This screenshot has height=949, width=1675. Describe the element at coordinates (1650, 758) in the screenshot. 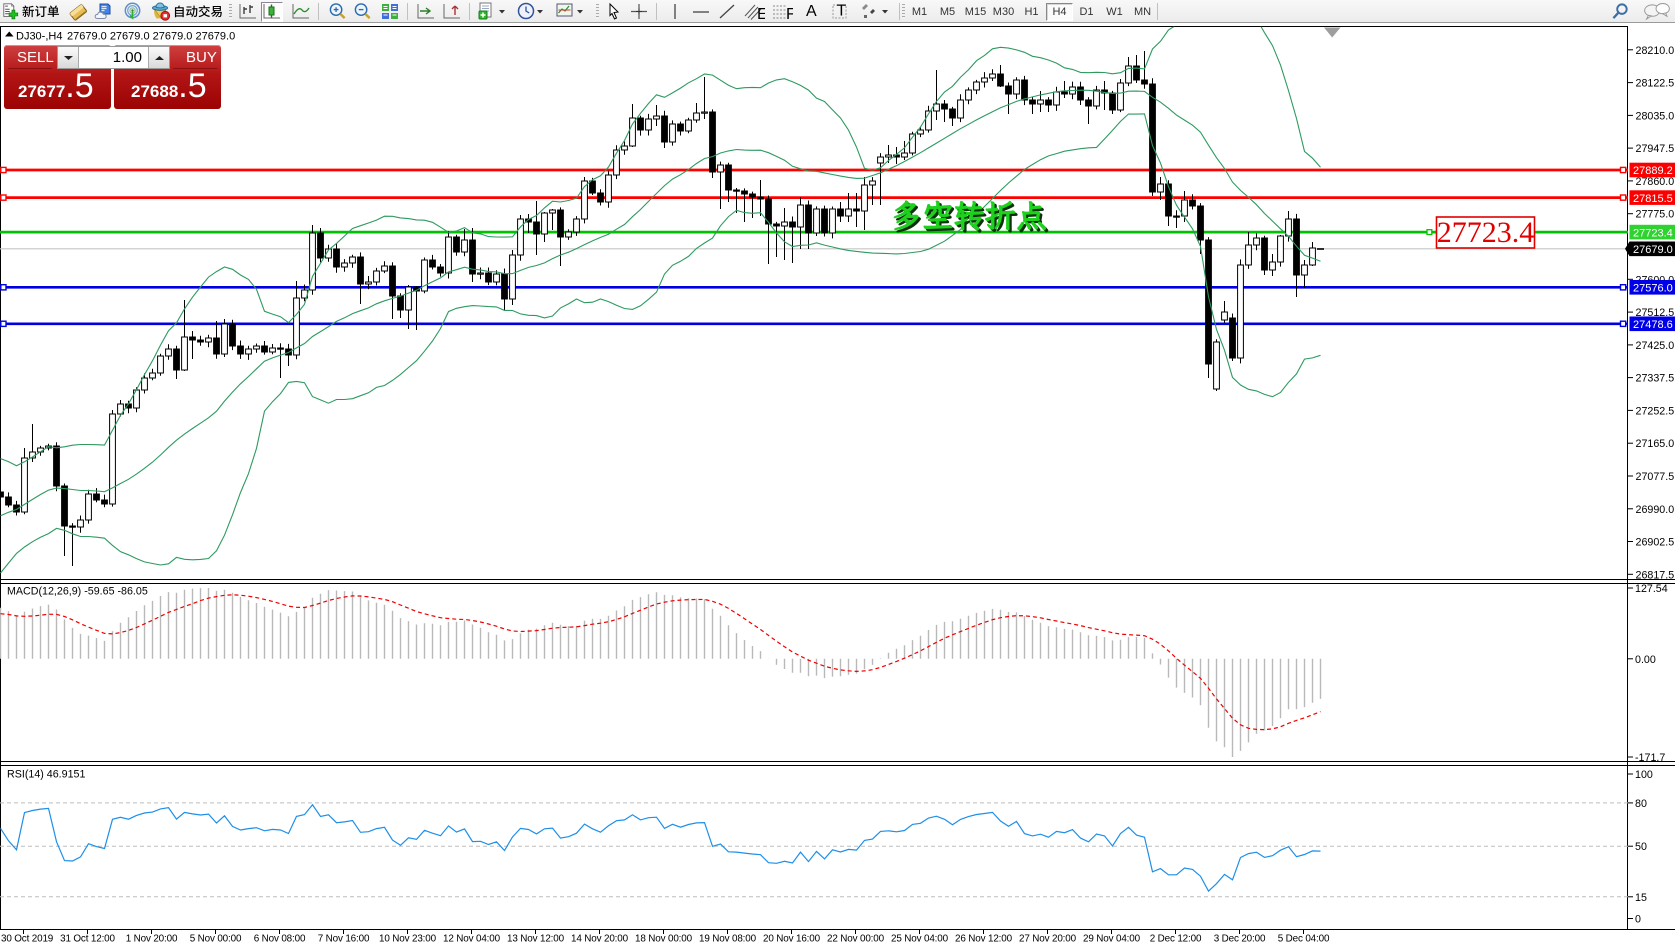

I see `svg-text: -171.7` at that location.